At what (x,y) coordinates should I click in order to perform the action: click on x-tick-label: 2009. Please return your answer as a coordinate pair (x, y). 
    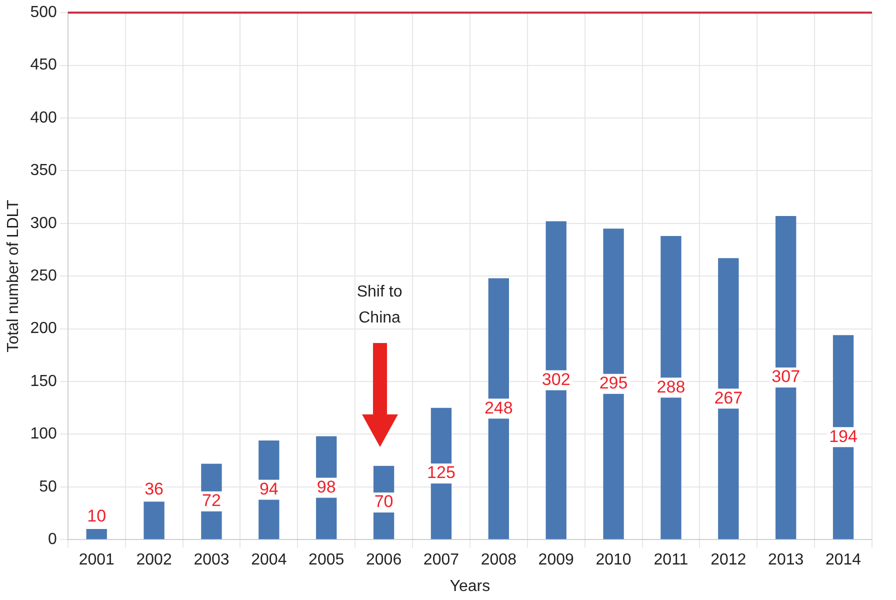
    Looking at the image, I should click on (556, 560).